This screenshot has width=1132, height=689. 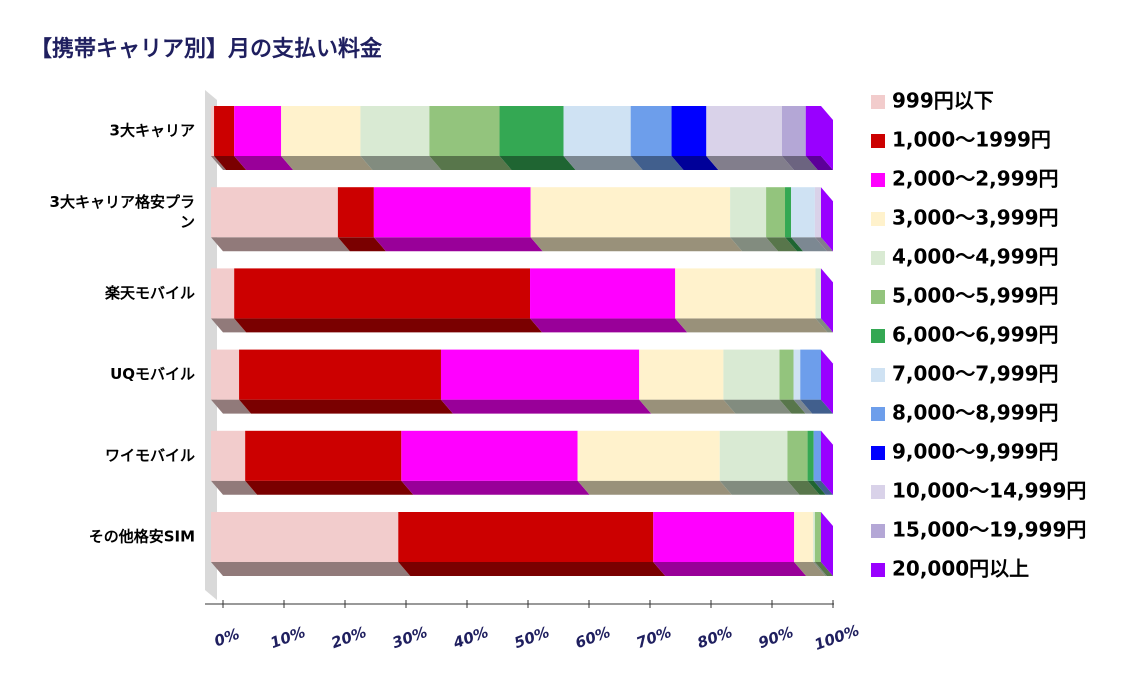 I want to click on category-label: 楽天モバイル, so click(x=150, y=293).